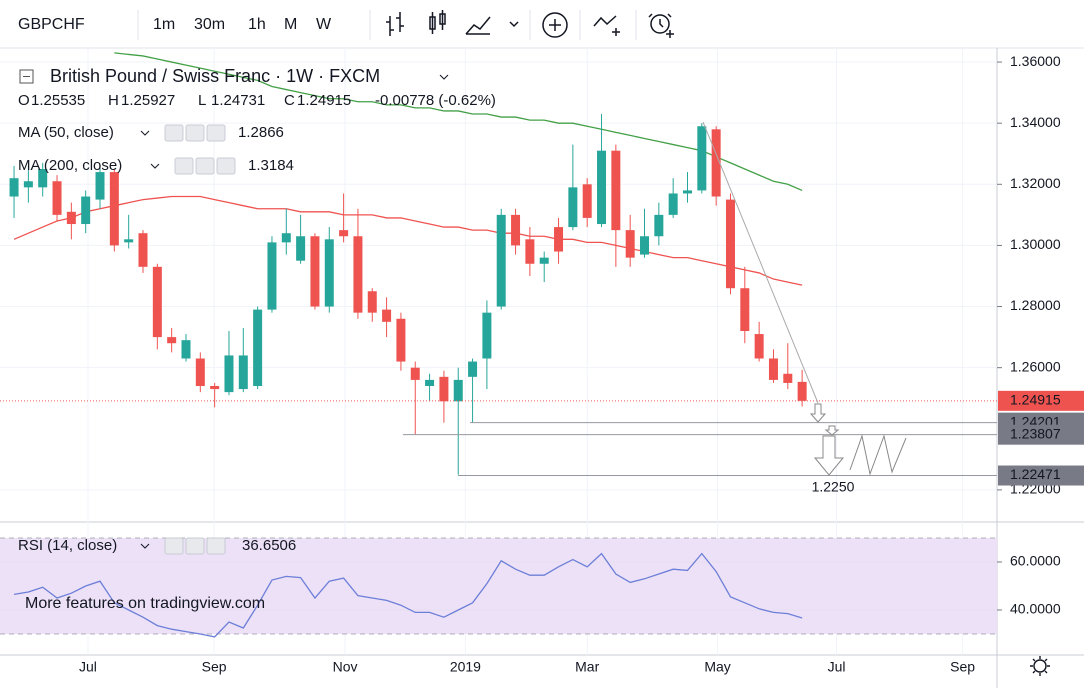 The height and width of the screenshot is (688, 1084). What do you see at coordinates (324, 100) in the screenshot?
I see `ohlc-value: 1.24915` at bounding box center [324, 100].